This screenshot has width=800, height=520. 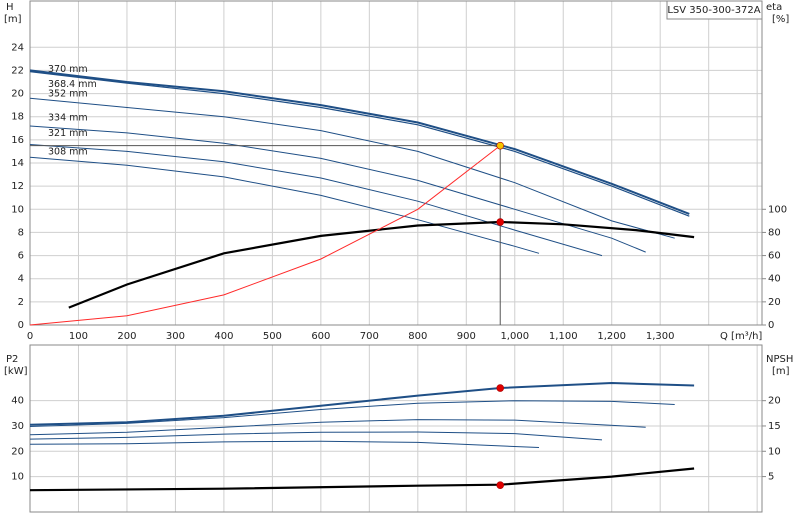 I want to click on y-tick-label: 0, so click(x=21, y=325).